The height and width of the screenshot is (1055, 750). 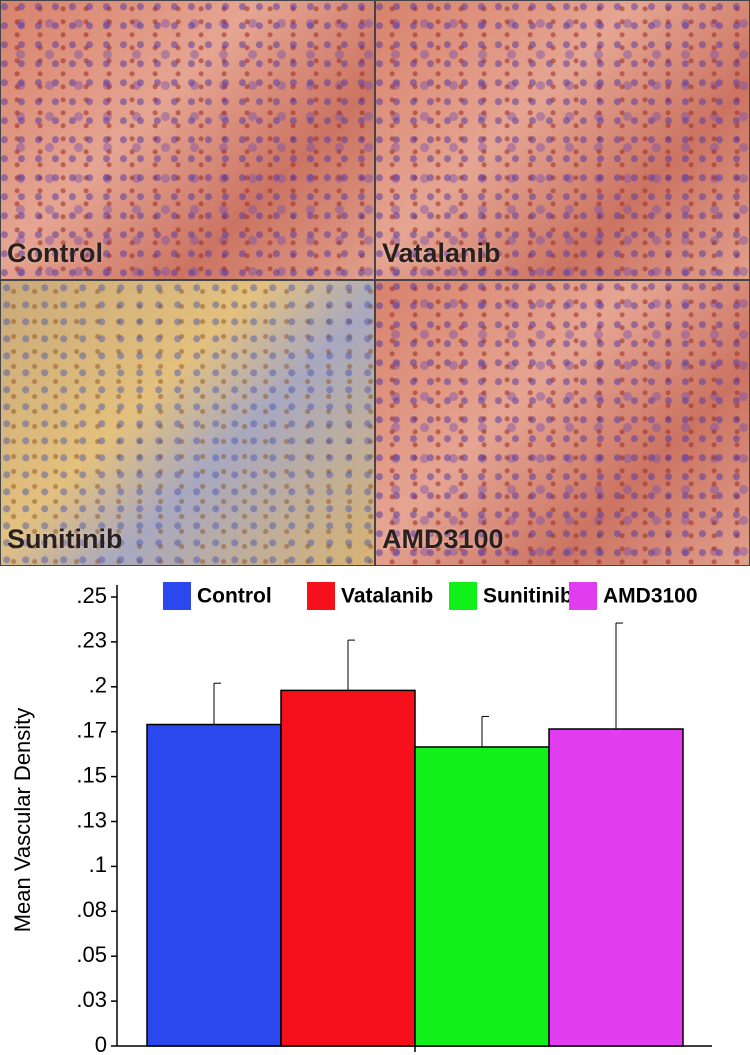 I want to click on y-tick-label: .25, so click(x=91, y=595).